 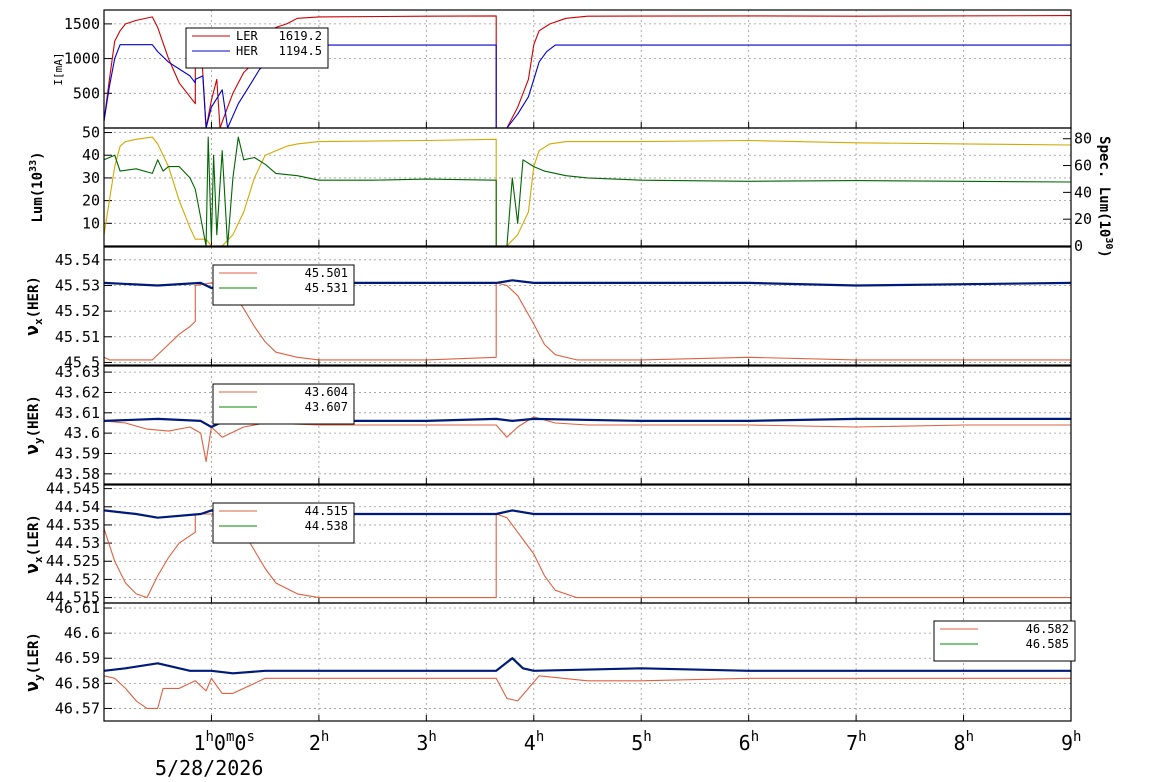 I want to click on y-axis-label: νy(HER), so click(x=33, y=425).